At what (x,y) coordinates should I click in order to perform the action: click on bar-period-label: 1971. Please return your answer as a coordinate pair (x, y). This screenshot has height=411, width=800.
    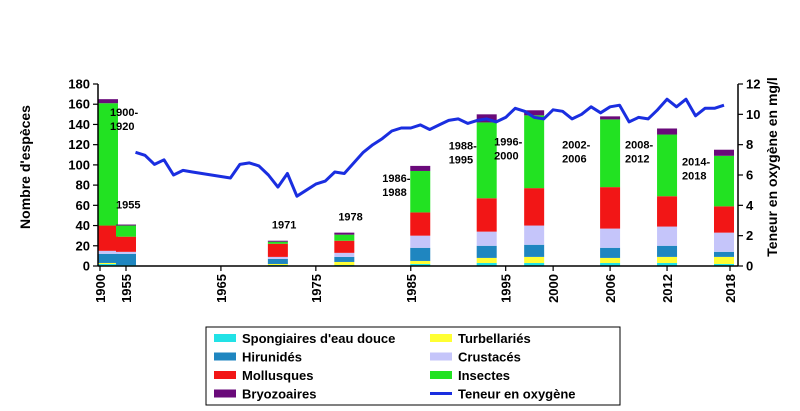
    Looking at the image, I should click on (284, 226).